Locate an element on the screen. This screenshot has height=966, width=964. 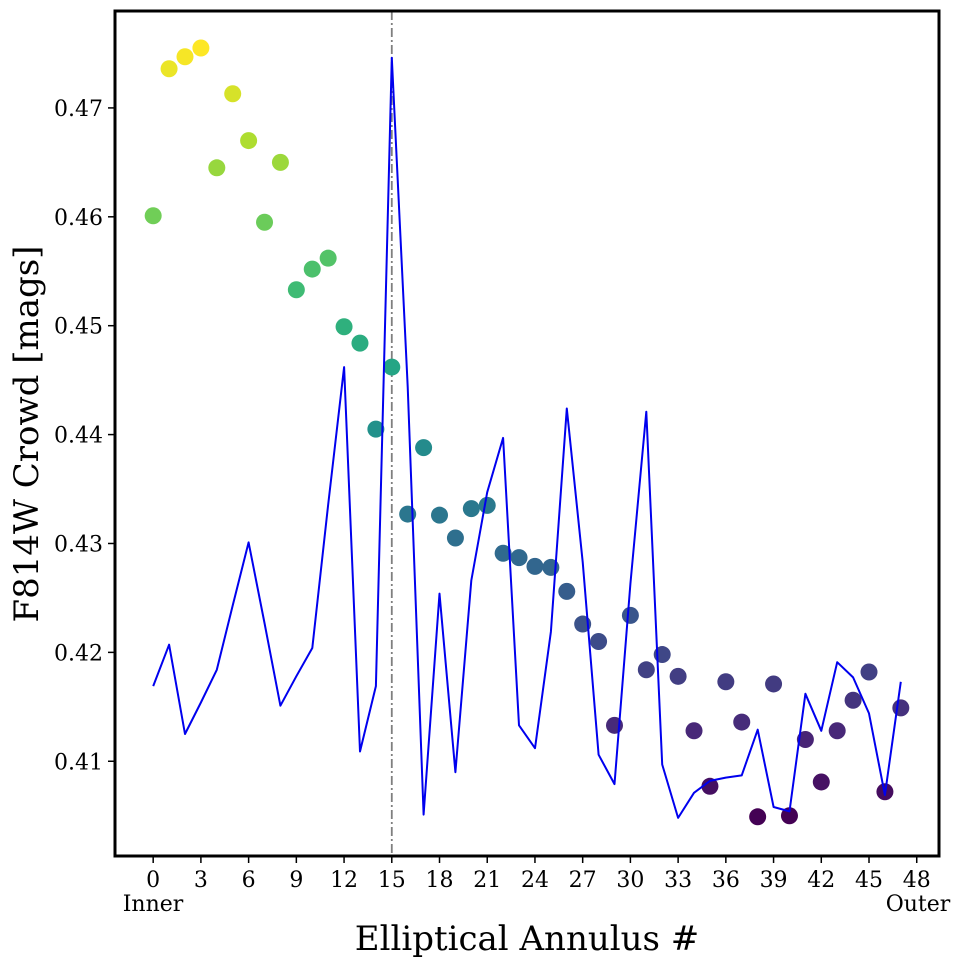
x-end-label-inner: Inner is located at coordinates (153, 904).